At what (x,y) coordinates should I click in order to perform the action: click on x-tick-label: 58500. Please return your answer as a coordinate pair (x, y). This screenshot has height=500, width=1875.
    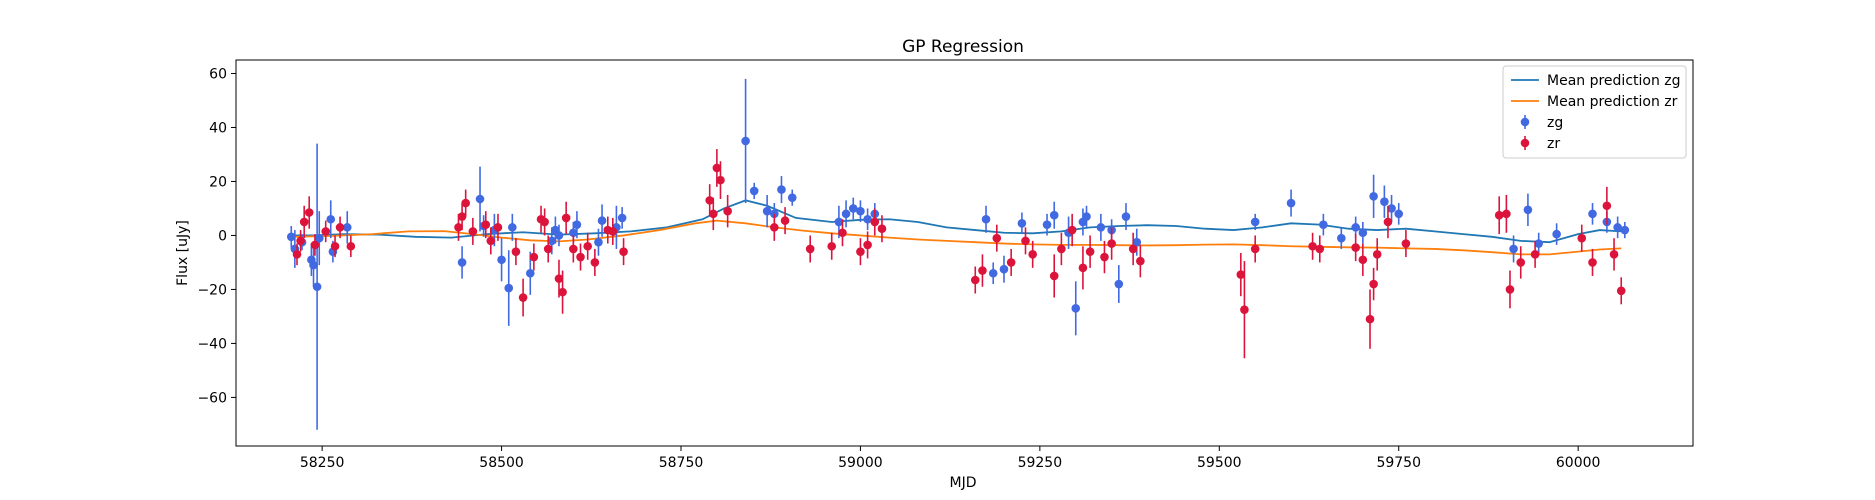
    Looking at the image, I should click on (501, 463).